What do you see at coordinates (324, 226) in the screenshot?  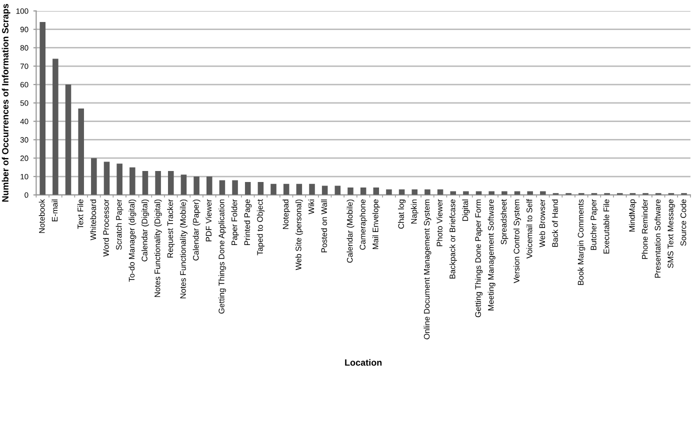 I see `x-tick-label: Posted on Wall` at bounding box center [324, 226].